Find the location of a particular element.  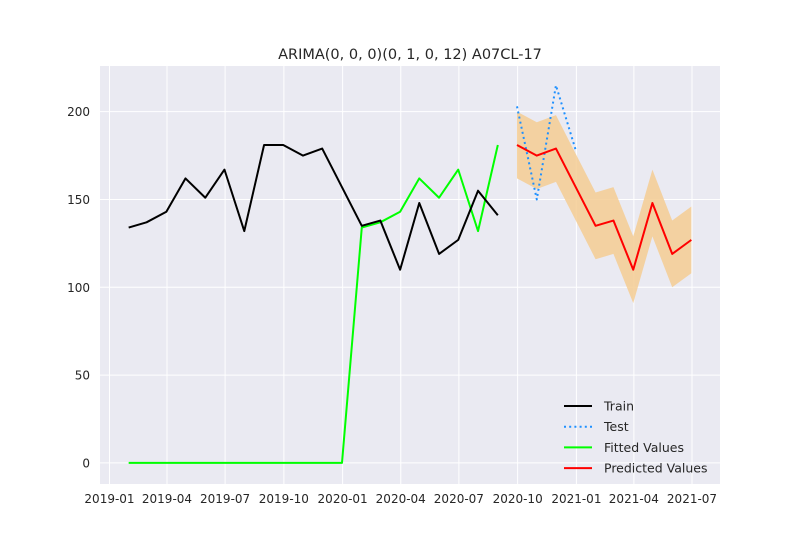

x-tick-label: 2020-01 is located at coordinates (343, 499).